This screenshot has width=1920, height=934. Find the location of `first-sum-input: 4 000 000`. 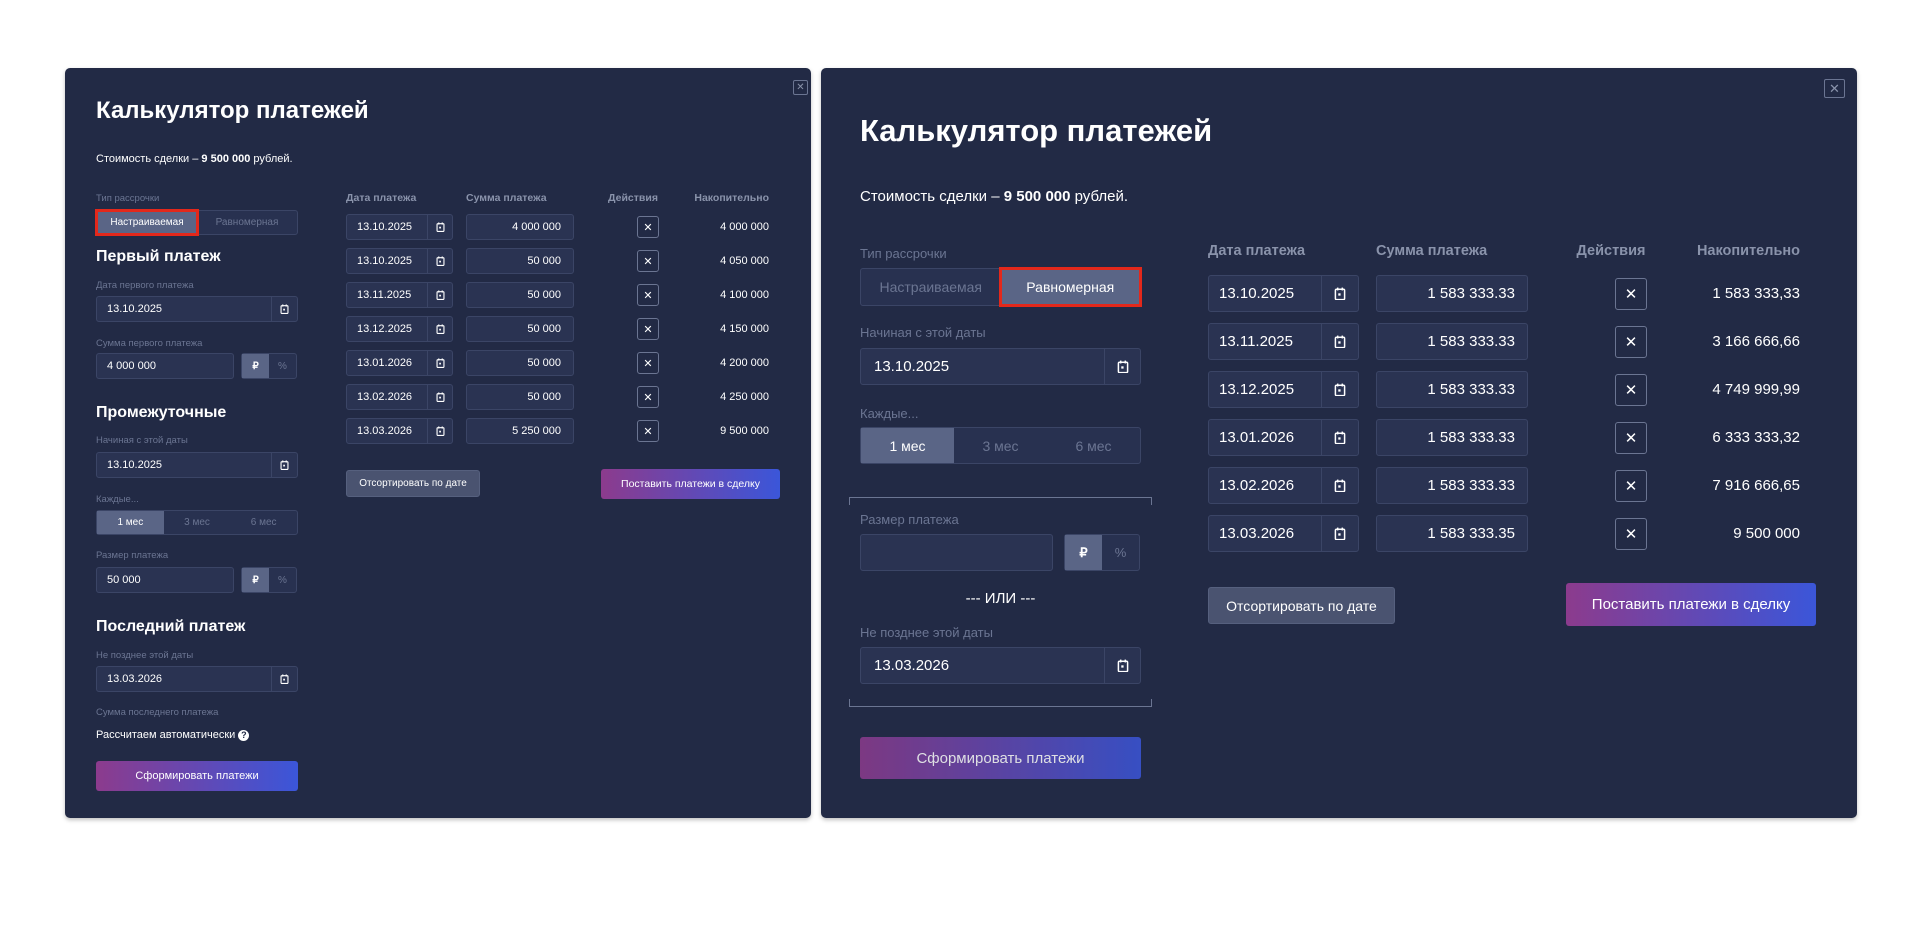

first-sum-input: 4 000 000 is located at coordinates (165, 366).